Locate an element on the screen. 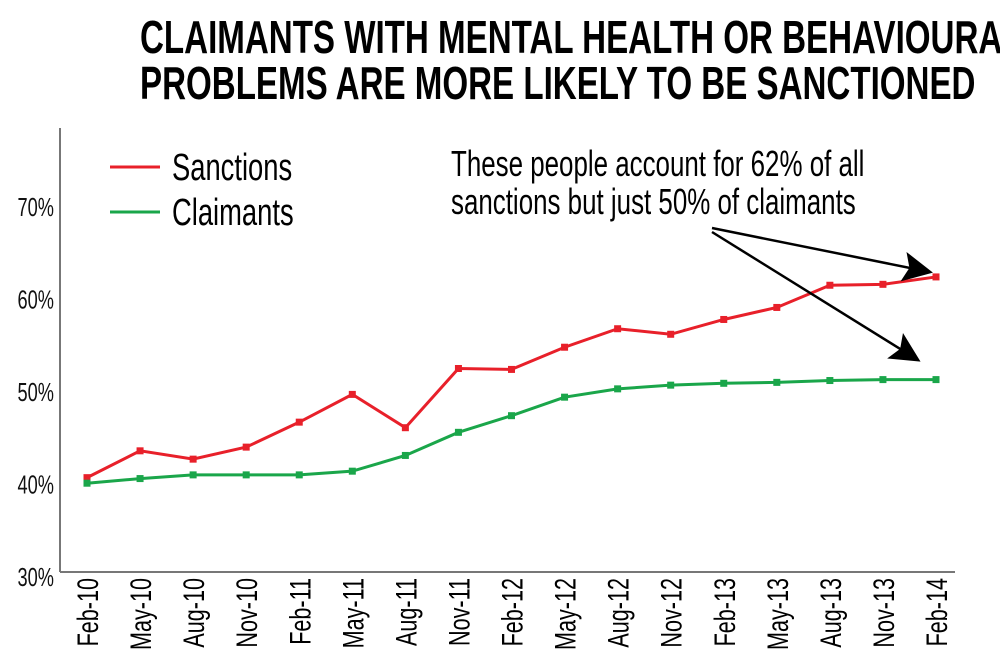 This screenshot has width=1000, height=667. x-tick-label: Feb-12 is located at coordinates (512, 612).